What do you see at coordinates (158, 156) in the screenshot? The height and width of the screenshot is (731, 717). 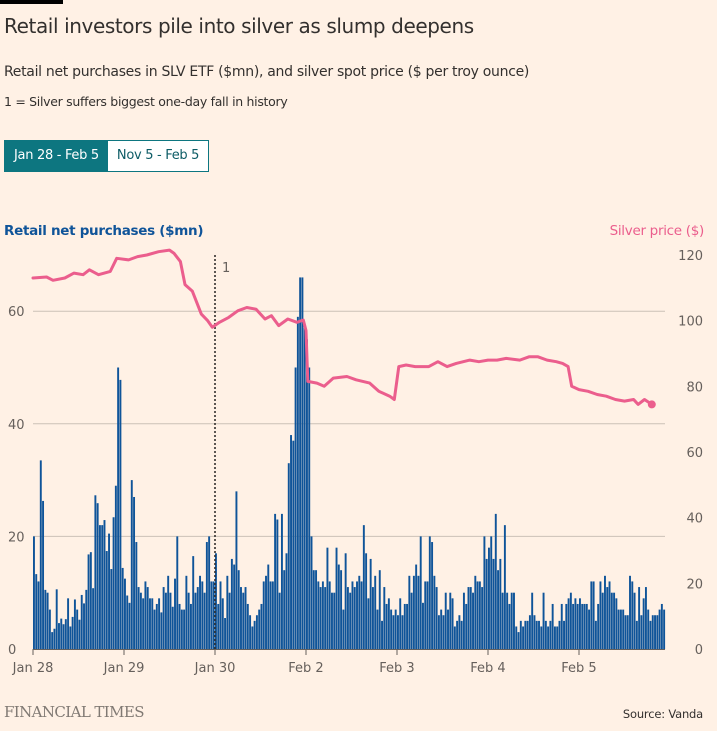 I see `tab-nov5-feb5: Nov 5 - Feb 5` at bounding box center [158, 156].